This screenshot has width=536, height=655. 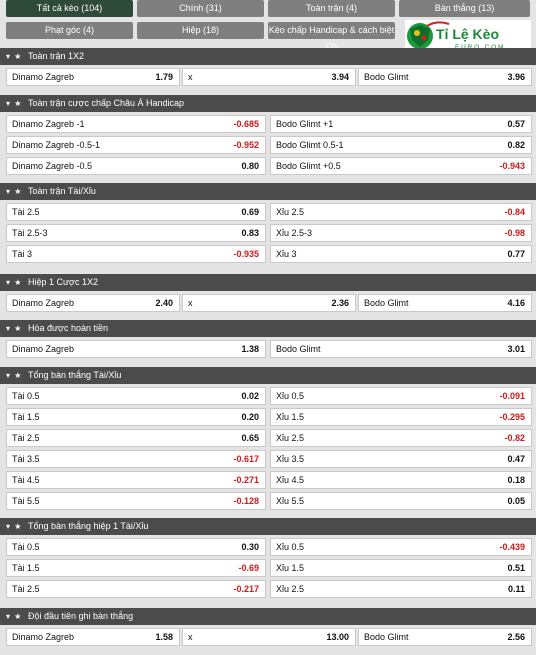 What do you see at coordinates (136, 349) in the screenshot?
I see `odds-cell: Dinamo Zagreb 1.38` at bounding box center [136, 349].